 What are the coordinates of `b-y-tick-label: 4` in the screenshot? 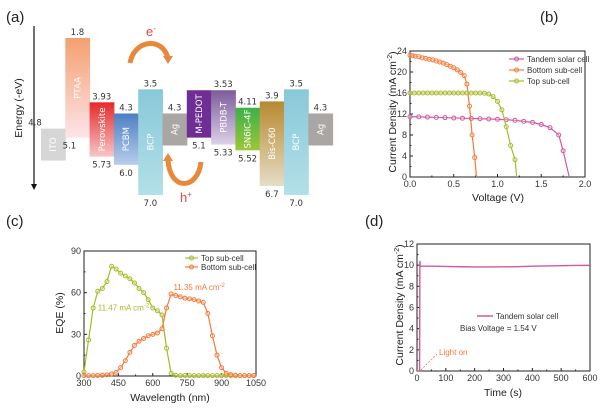 It's located at (404, 156).